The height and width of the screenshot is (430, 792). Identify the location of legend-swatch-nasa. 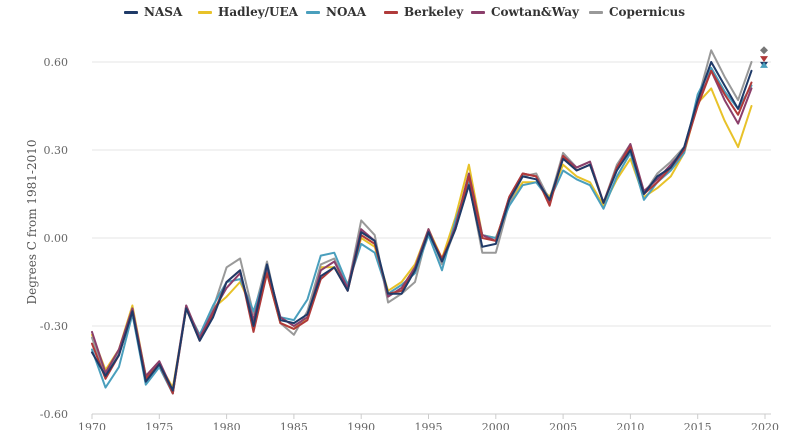
(131, 12).